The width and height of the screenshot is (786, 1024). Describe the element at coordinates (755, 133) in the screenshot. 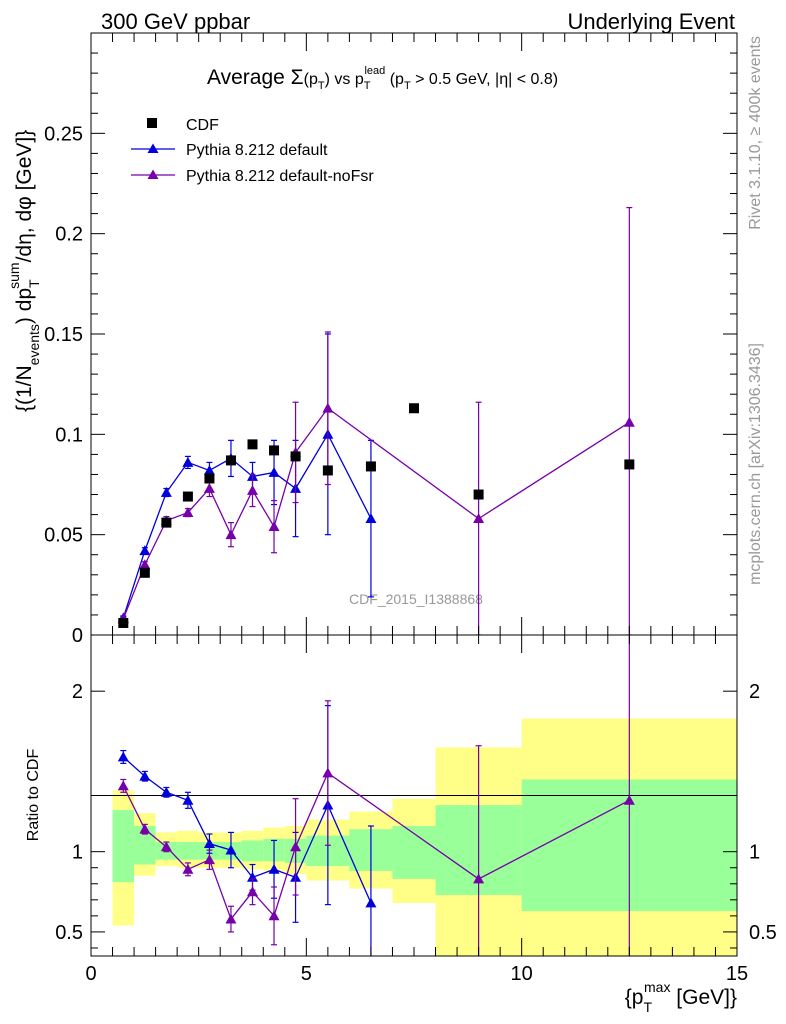

I see `rivet-label: Rivet 3.1.10, ≥ 400k events` at that location.